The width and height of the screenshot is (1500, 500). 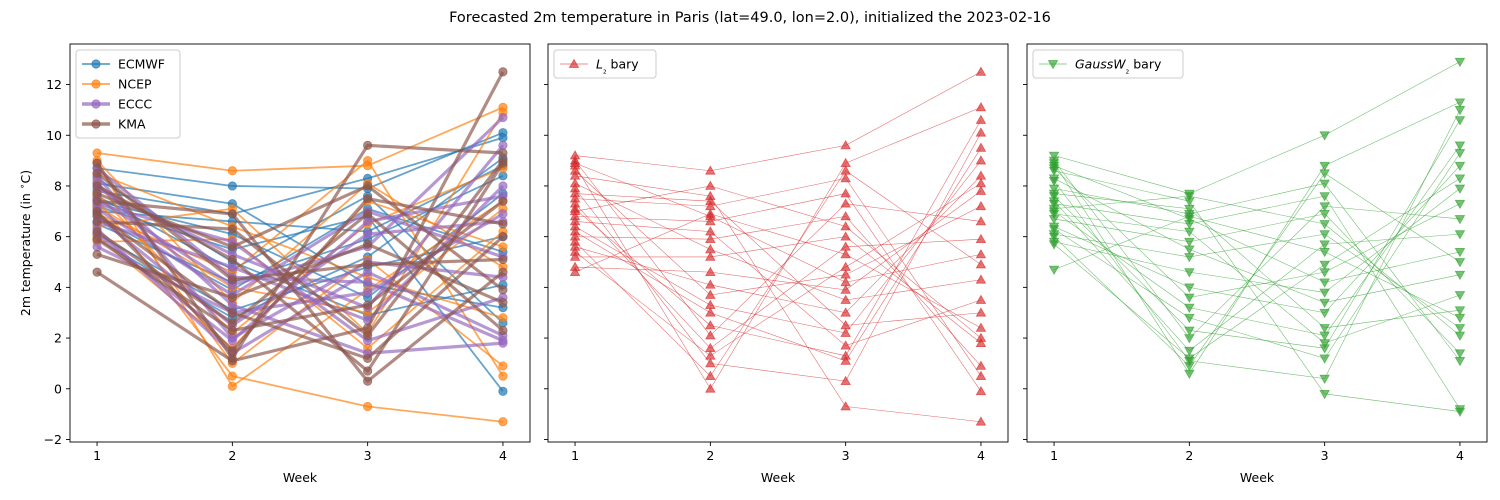 What do you see at coordinates (575, 455) in the screenshot?
I see `x-tick-label: 1` at bounding box center [575, 455].